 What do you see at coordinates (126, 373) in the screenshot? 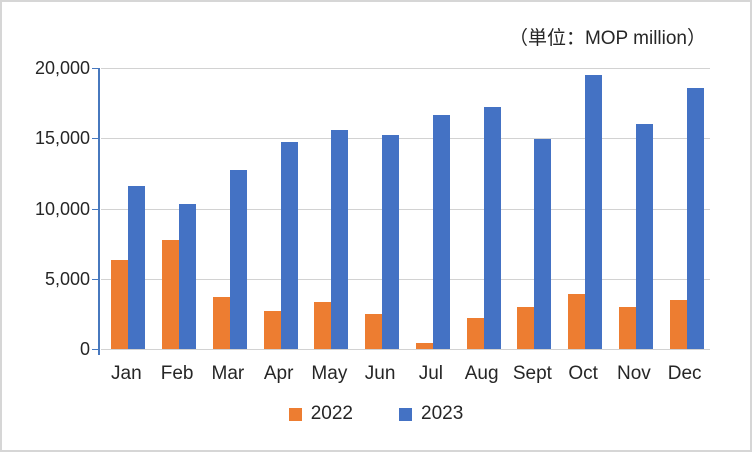
I see `x-tick-label: Jan` at bounding box center [126, 373].